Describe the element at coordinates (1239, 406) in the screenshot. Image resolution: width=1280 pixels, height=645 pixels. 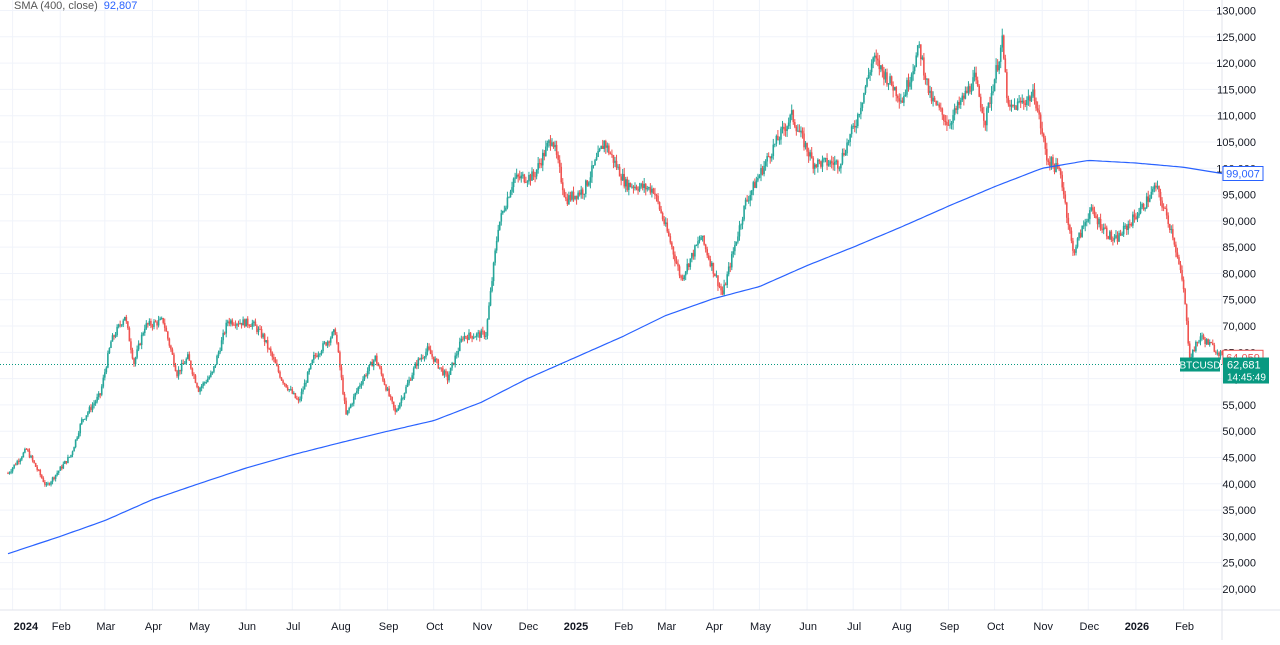
I see `y-tick-label: 55,000` at that location.